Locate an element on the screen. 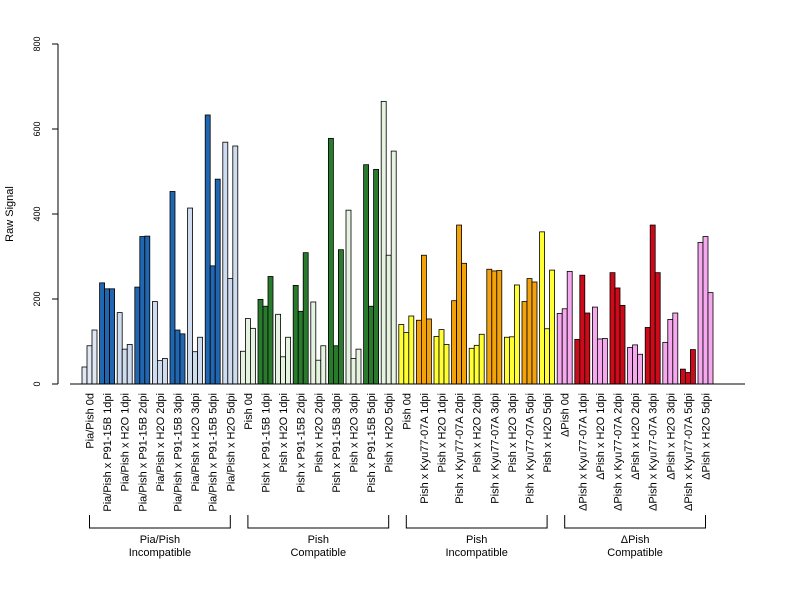 The height and width of the screenshot is (600, 800). x-tick-label: ΔPish x Kyu77-07A 1dpi is located at coordinates (583, 452).